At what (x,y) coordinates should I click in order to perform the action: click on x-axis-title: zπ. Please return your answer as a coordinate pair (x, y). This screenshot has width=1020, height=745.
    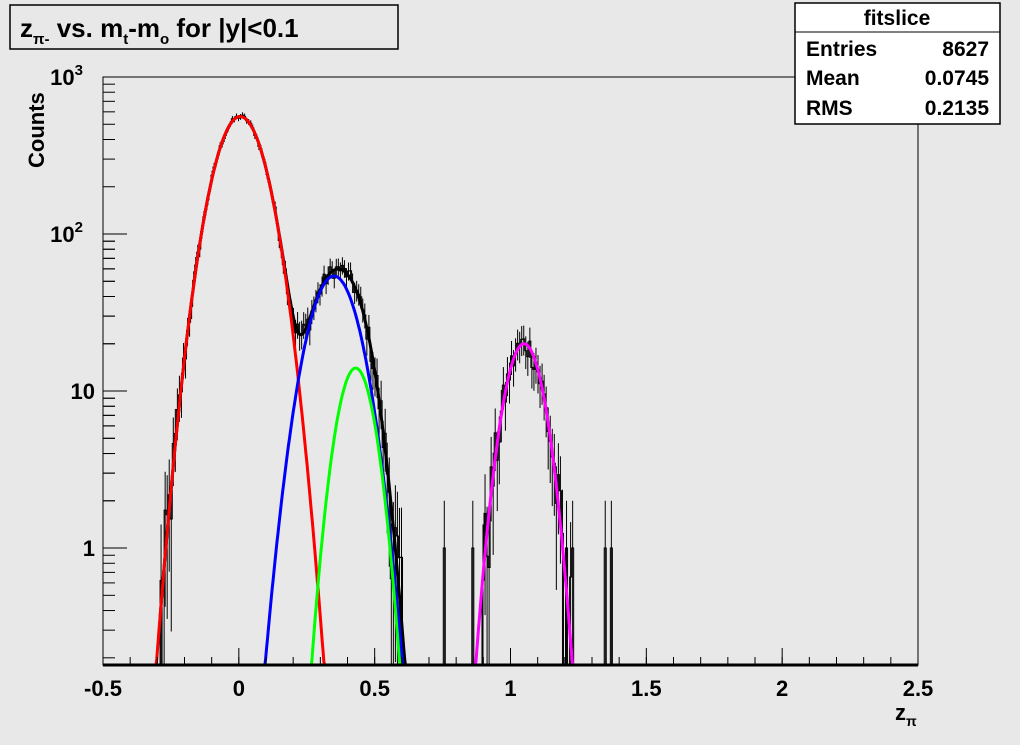
    Looking at the image, I should click on (906, 714).